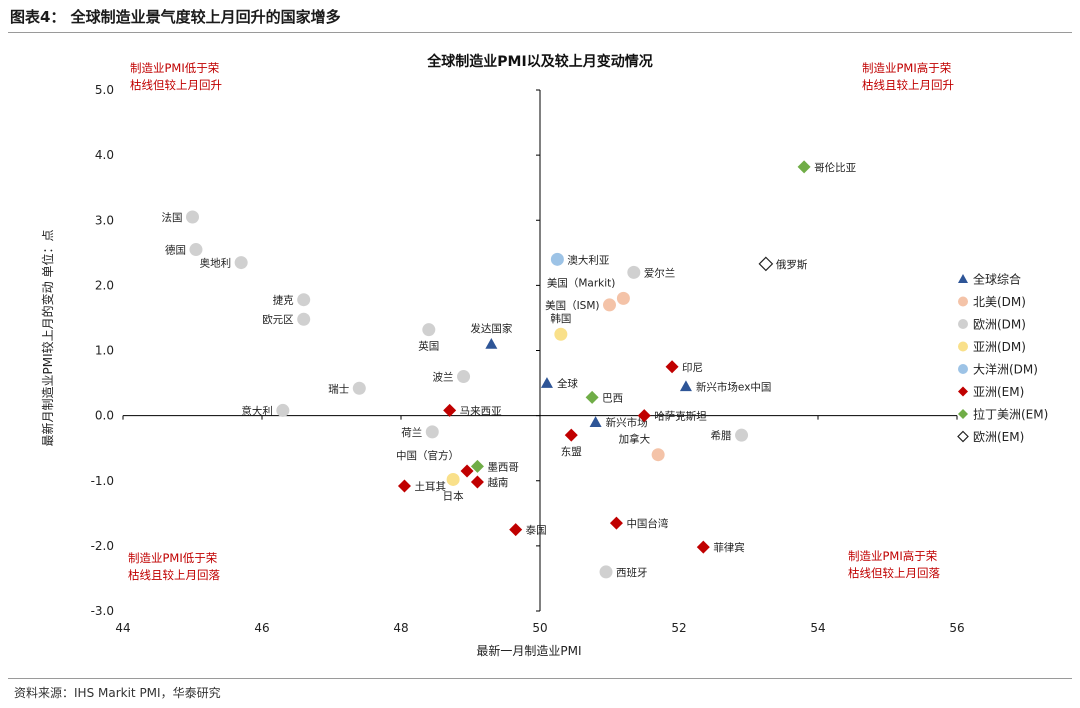 This screenshot has height=708, width=1080. Describe the element at coordinates (216, 263) in the screenshot. I see `data-label: 奥地利` at that location.